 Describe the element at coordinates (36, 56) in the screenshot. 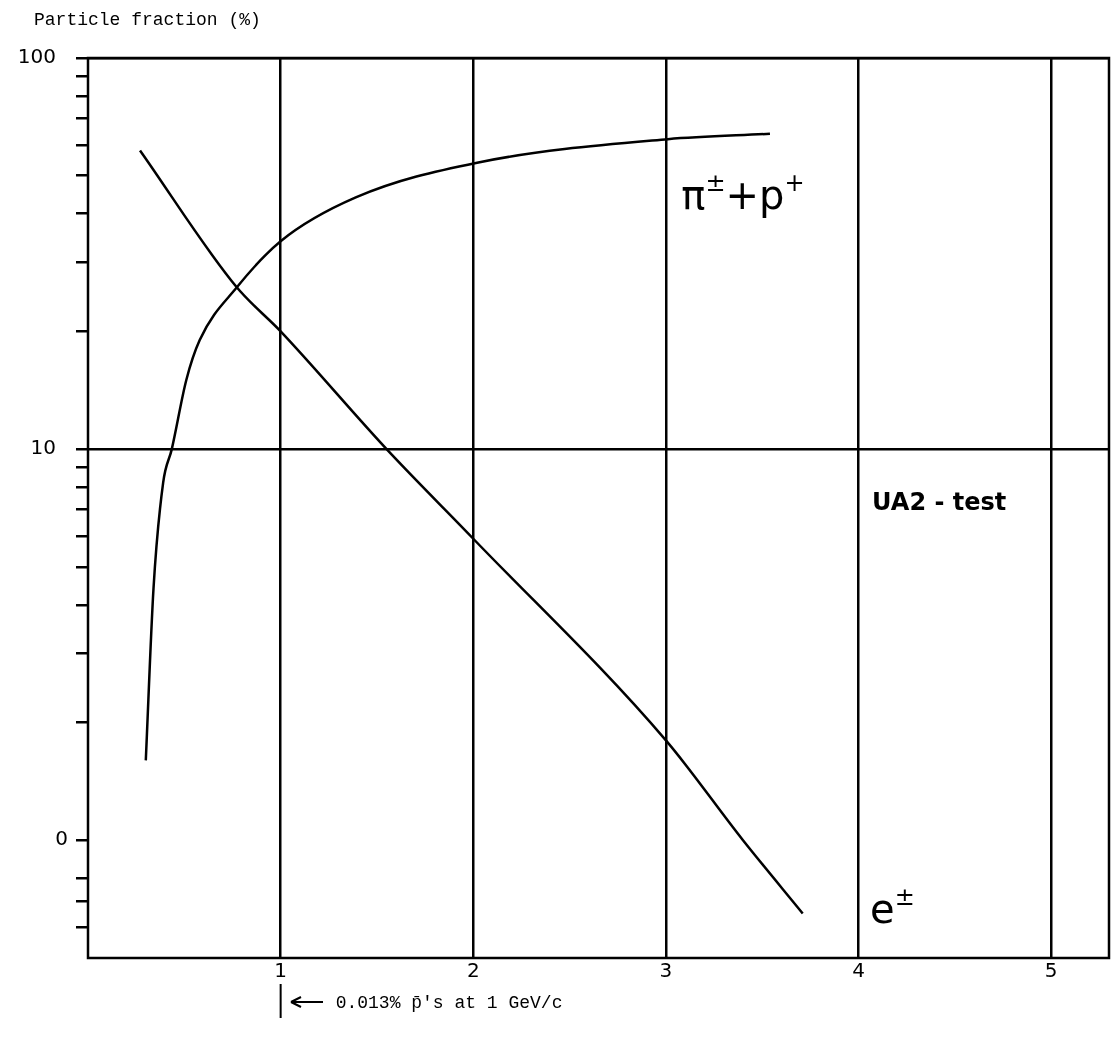

I see `y-tick-label: 100` at that location.